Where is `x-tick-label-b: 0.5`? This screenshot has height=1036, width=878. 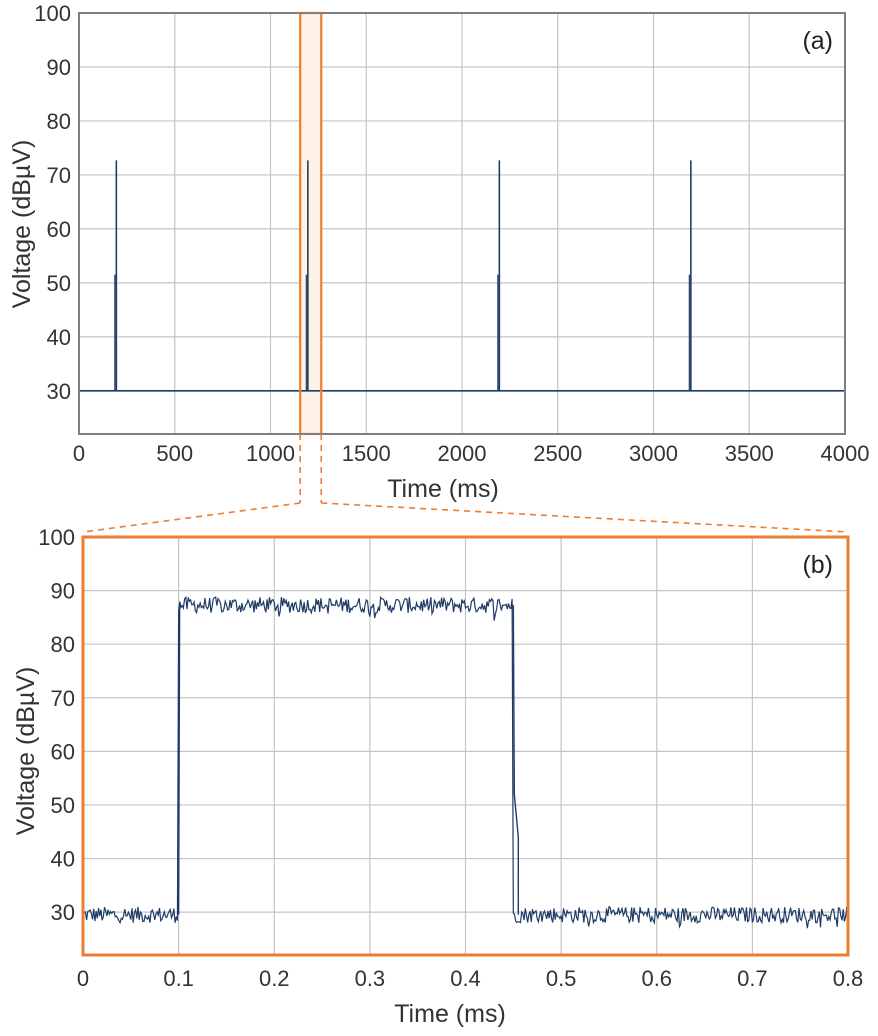 x-tick-label-b: 0.5 is located at coordinates (561, 978).